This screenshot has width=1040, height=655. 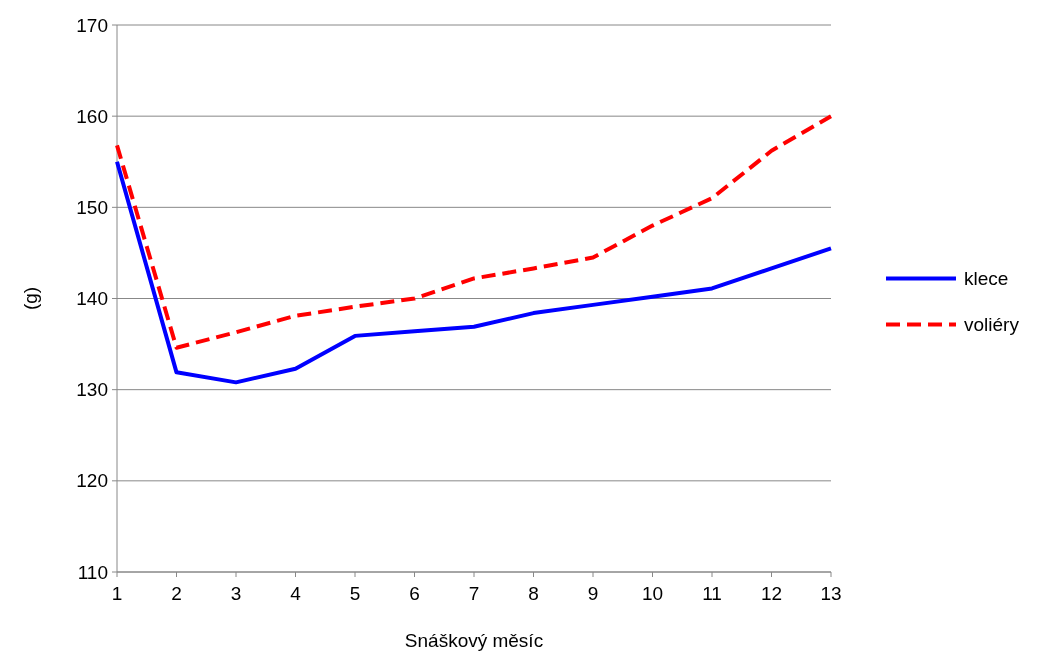 I want to click on x-tick-label: 8, so click(x=533, y=593).